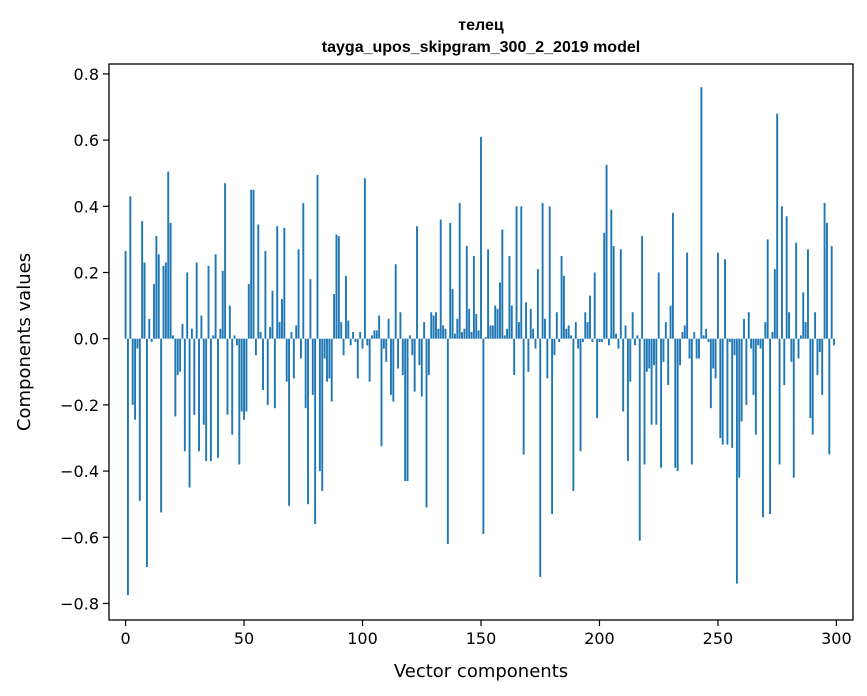 This screenshot has height=696, width=867. Describe the element at coordinates (79, 471) in the screenshot. I see `y-tick-label: −0.4` at that location.